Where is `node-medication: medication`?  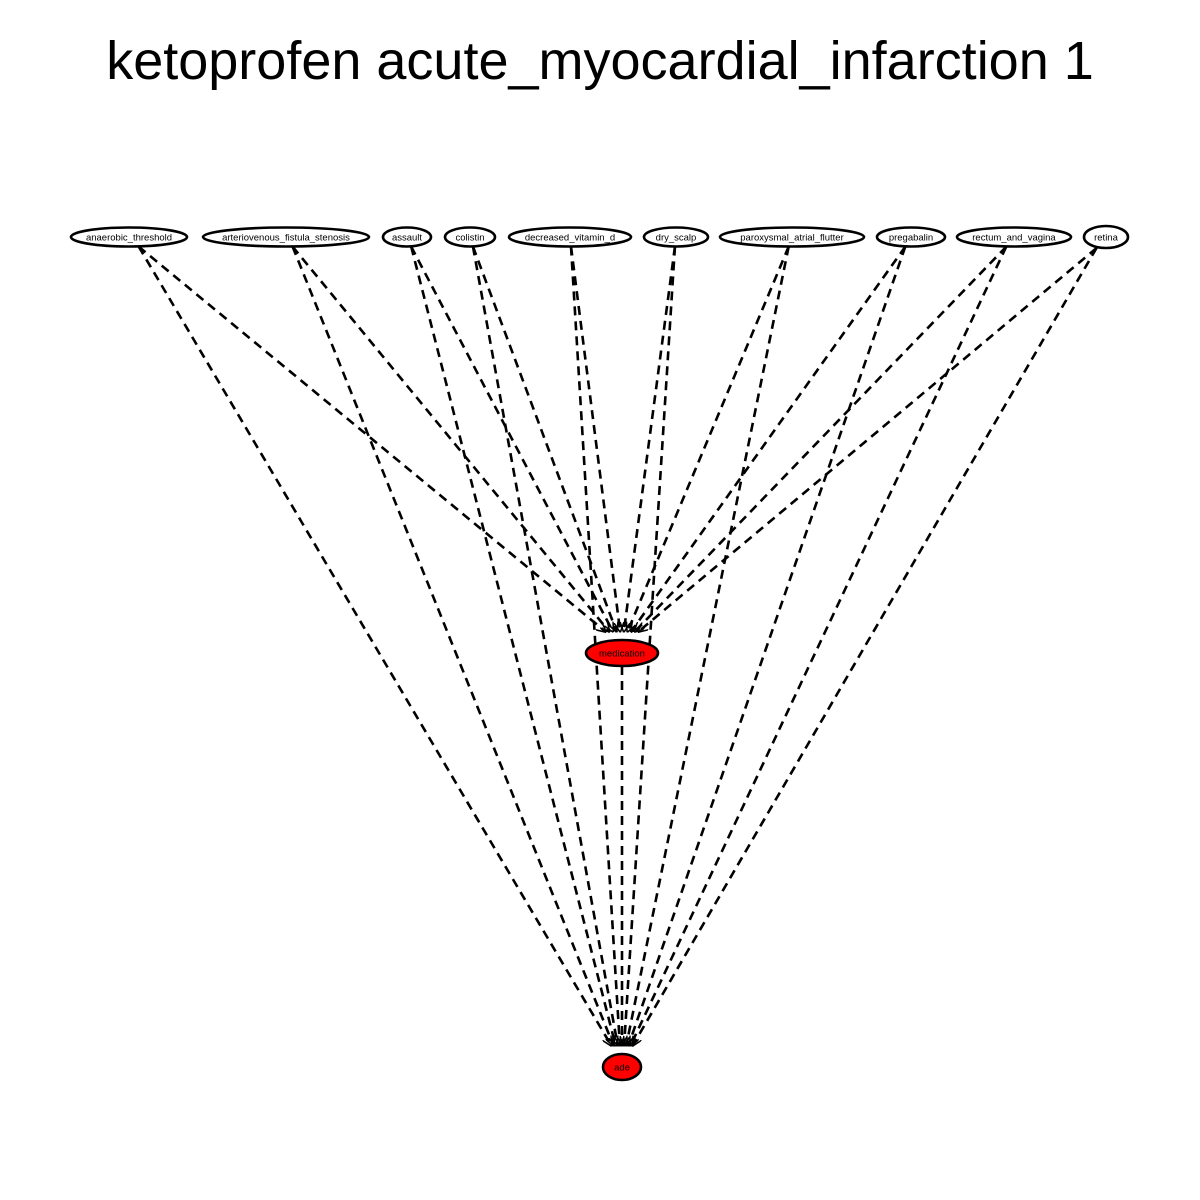 node-medication: medication is located at coordinates (622, 653).